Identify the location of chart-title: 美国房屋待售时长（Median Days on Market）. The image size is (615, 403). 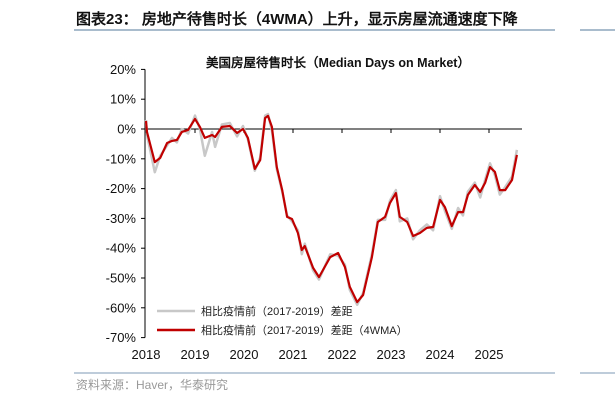
(338, 62).